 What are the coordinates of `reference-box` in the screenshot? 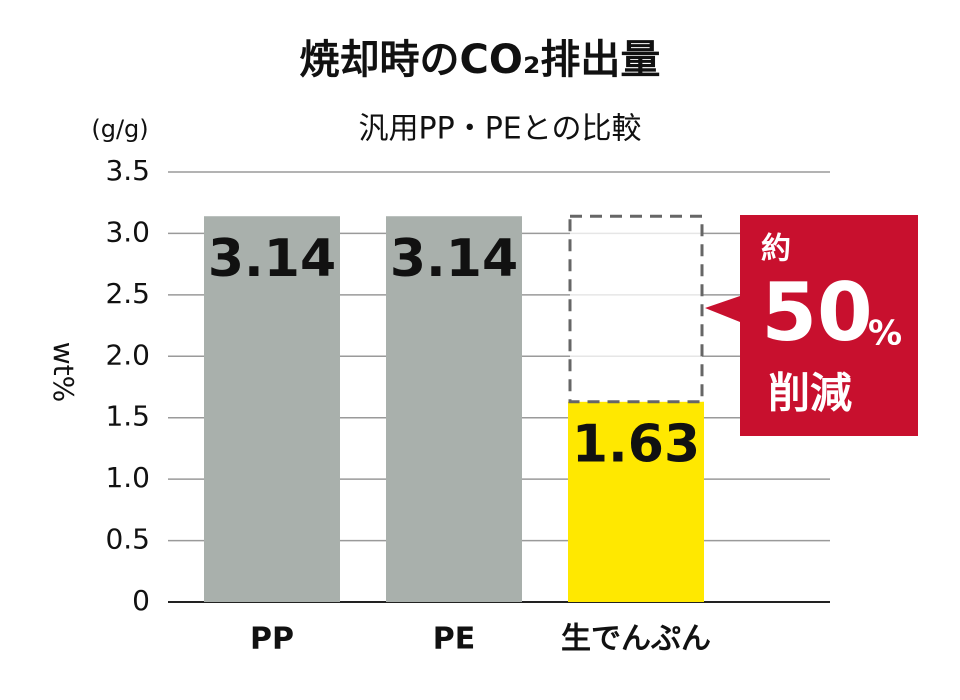 It's located at (636, 309).